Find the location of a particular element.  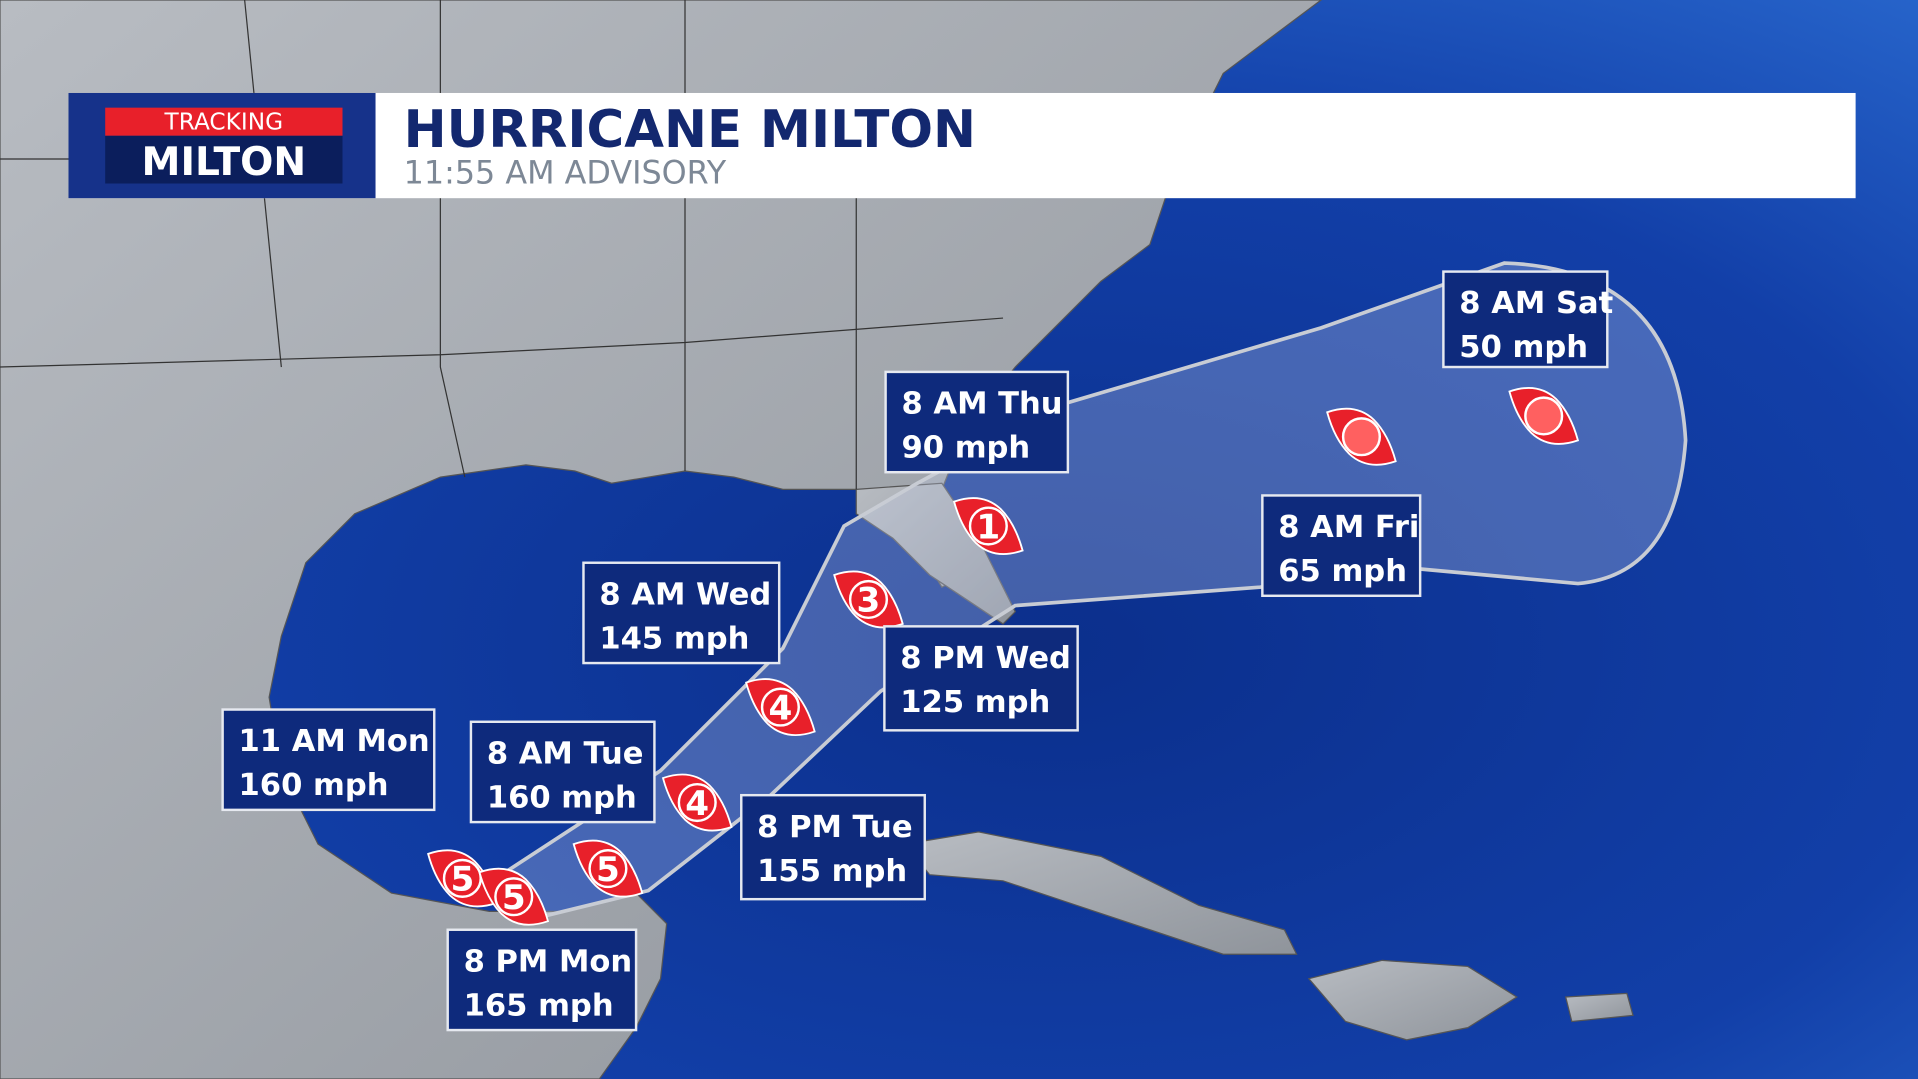

forecast-wind: 165 mph is located at coordinates (539, 1005).